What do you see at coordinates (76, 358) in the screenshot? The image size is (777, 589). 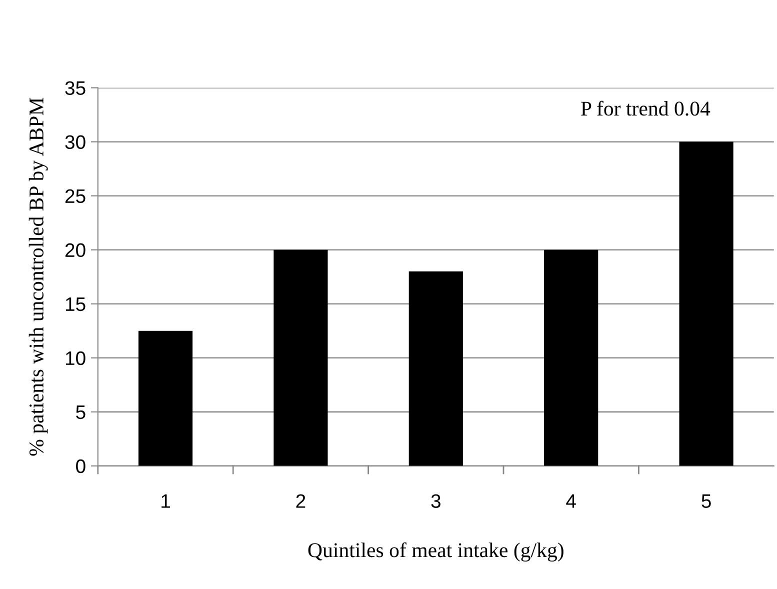 I see `y-tick-label: 10` at bounding box center [76, 358].